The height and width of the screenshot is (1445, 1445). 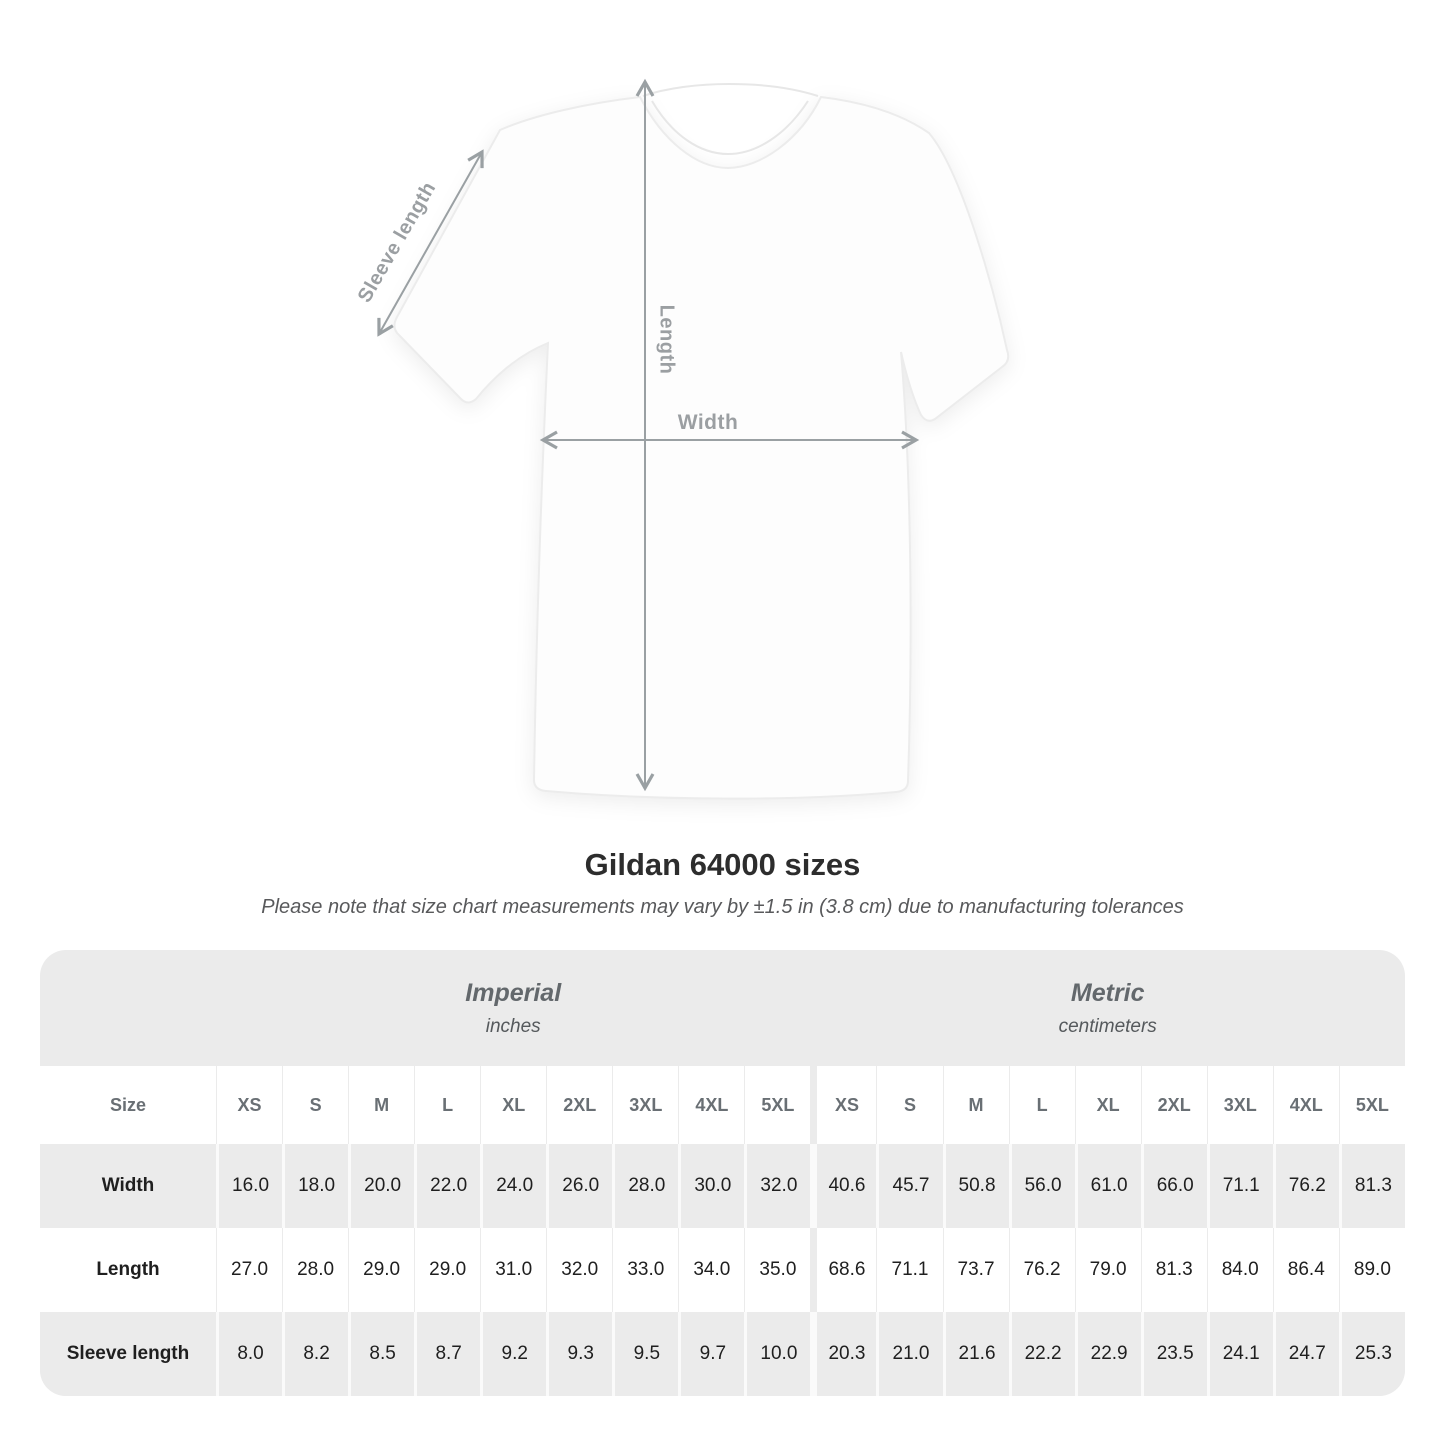 What do you see at coordinates (381, 1105) in the screenshot?
I see `size-cell-imperial-m: M` at bounding box center [381, 1105].